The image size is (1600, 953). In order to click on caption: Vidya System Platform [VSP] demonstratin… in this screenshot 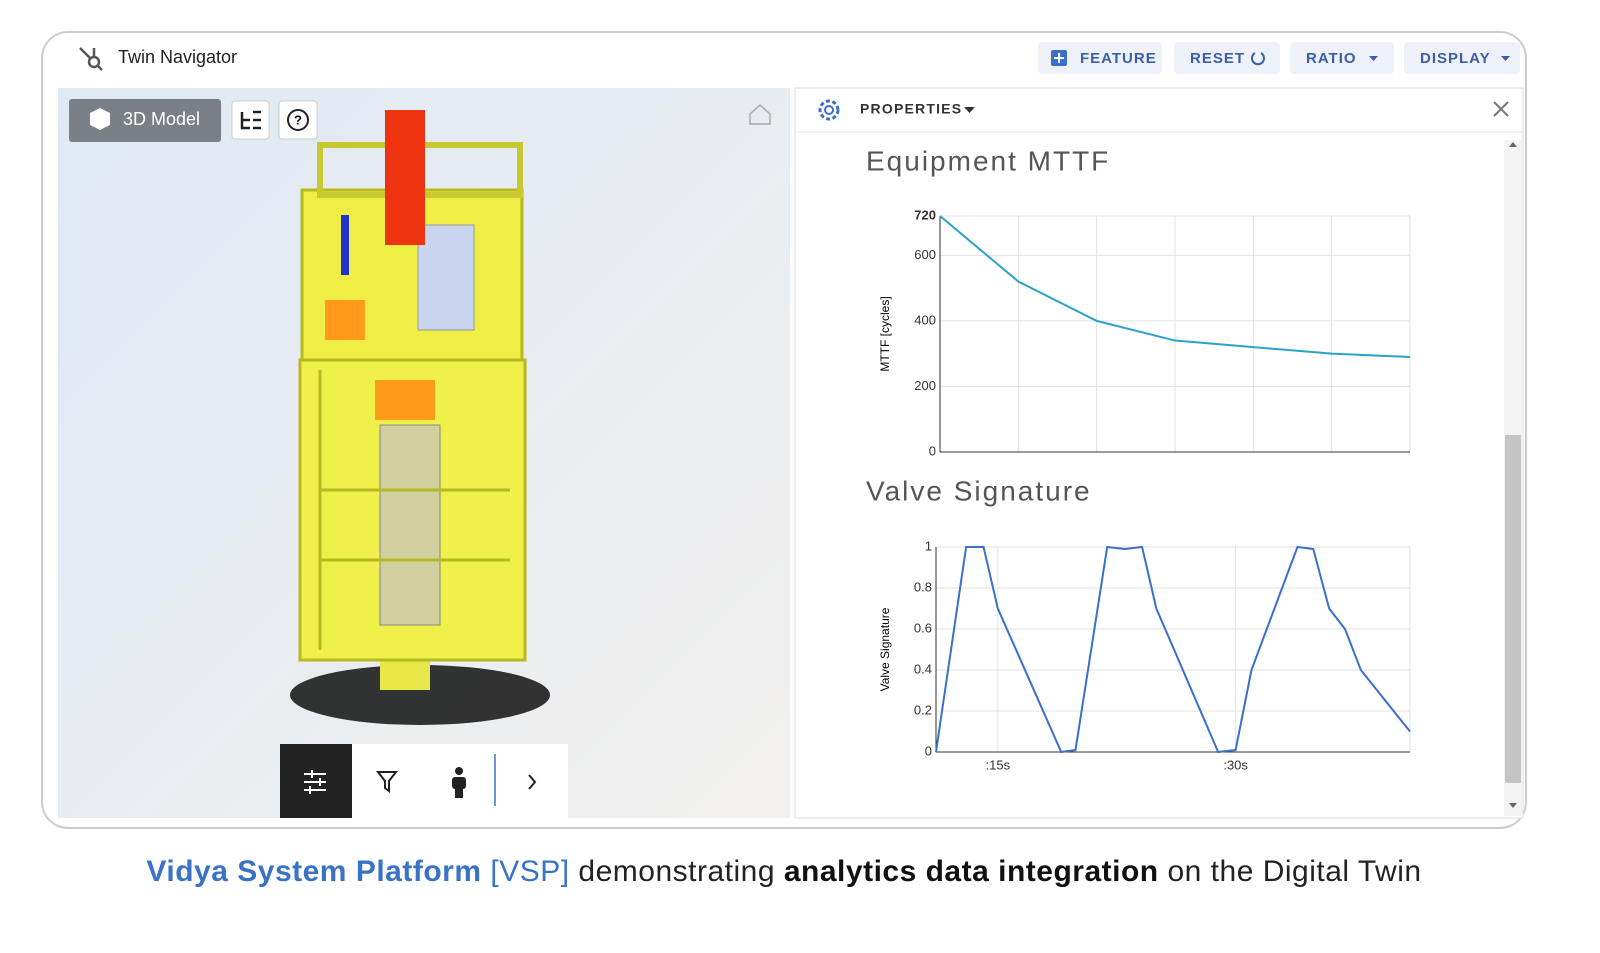, I will do `click(783, 871)`.